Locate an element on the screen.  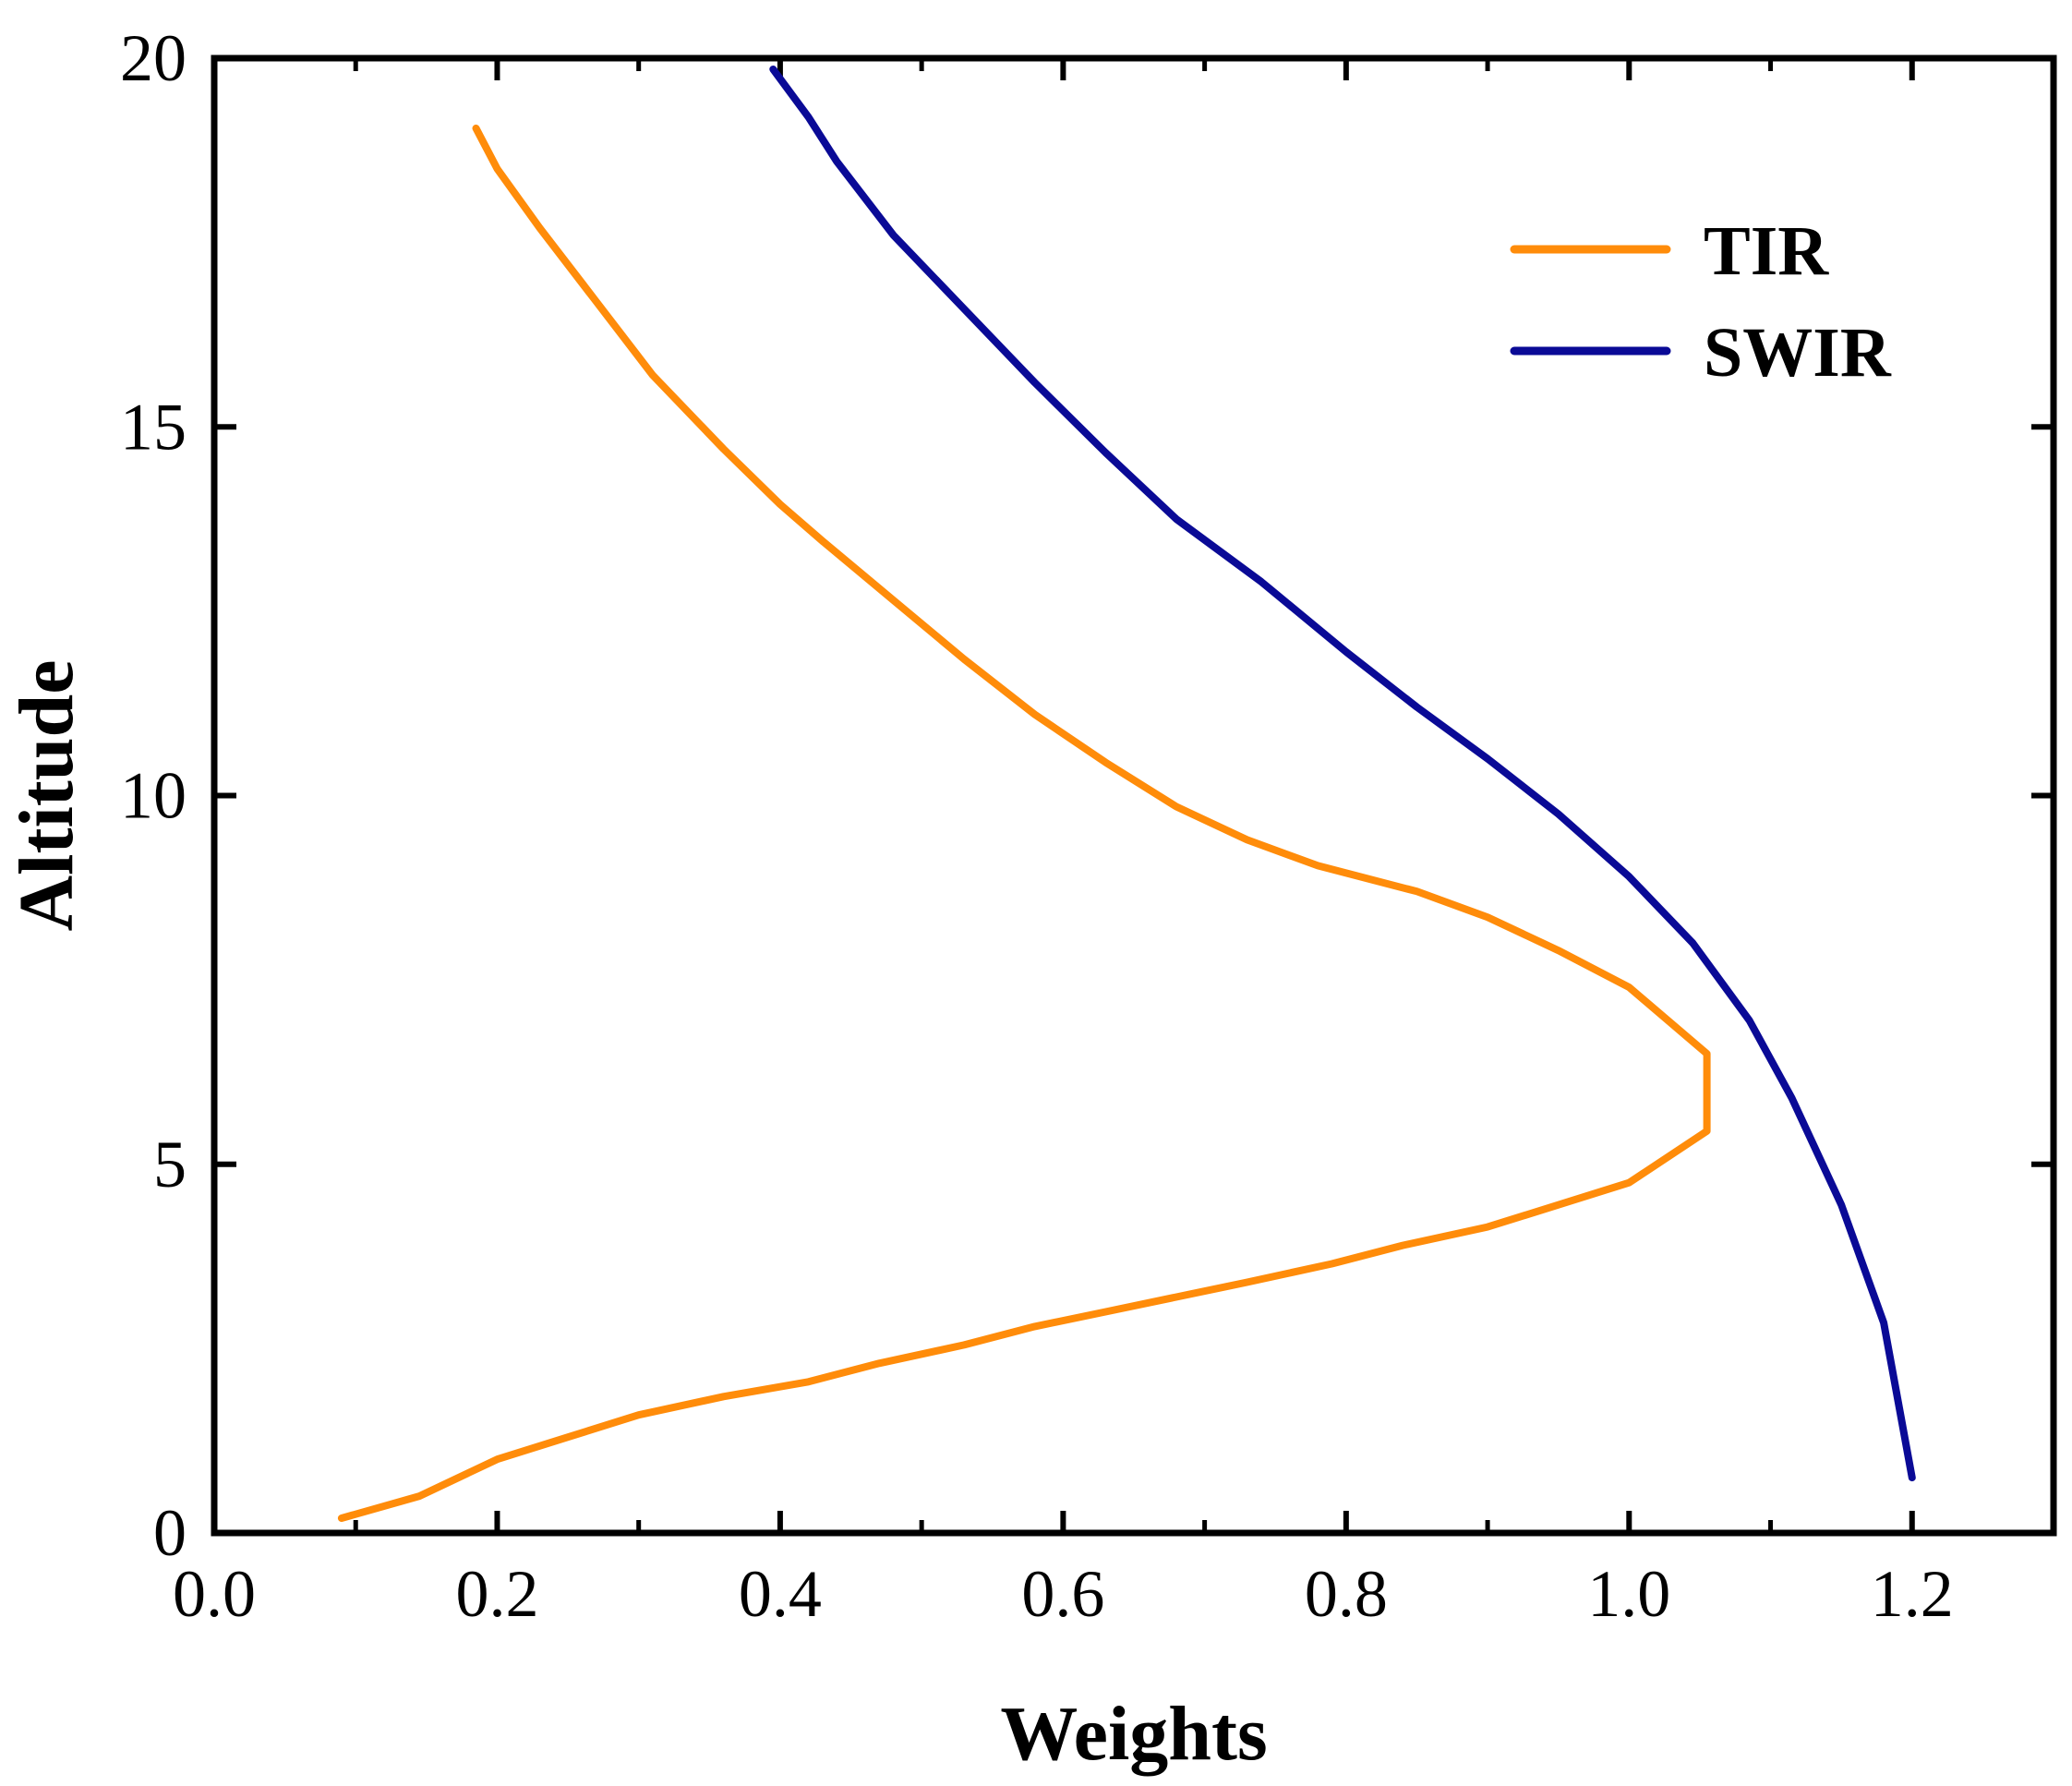
x-axis-title: Weights is located at coordinates (1133, 1734).